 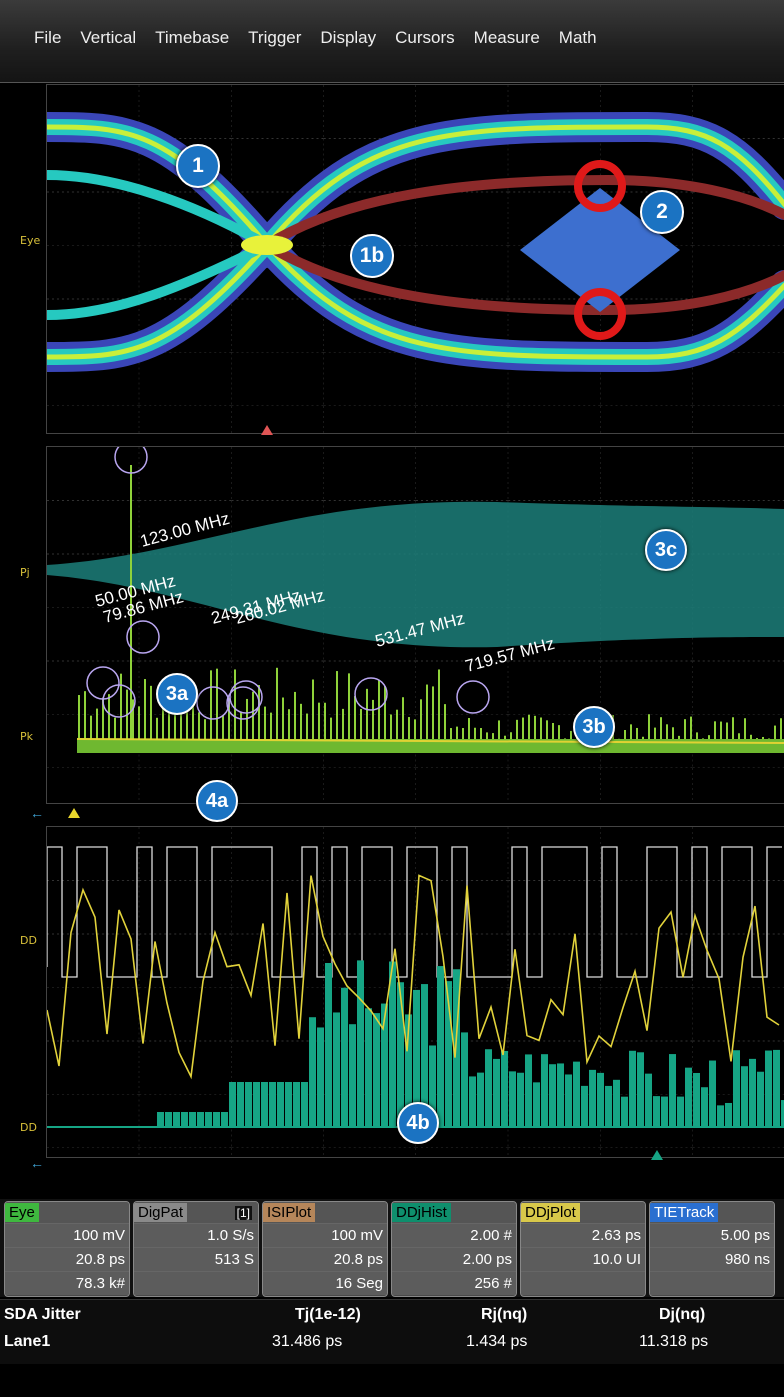 I want to click on menu-math: Math, so click(x=577, y=37).